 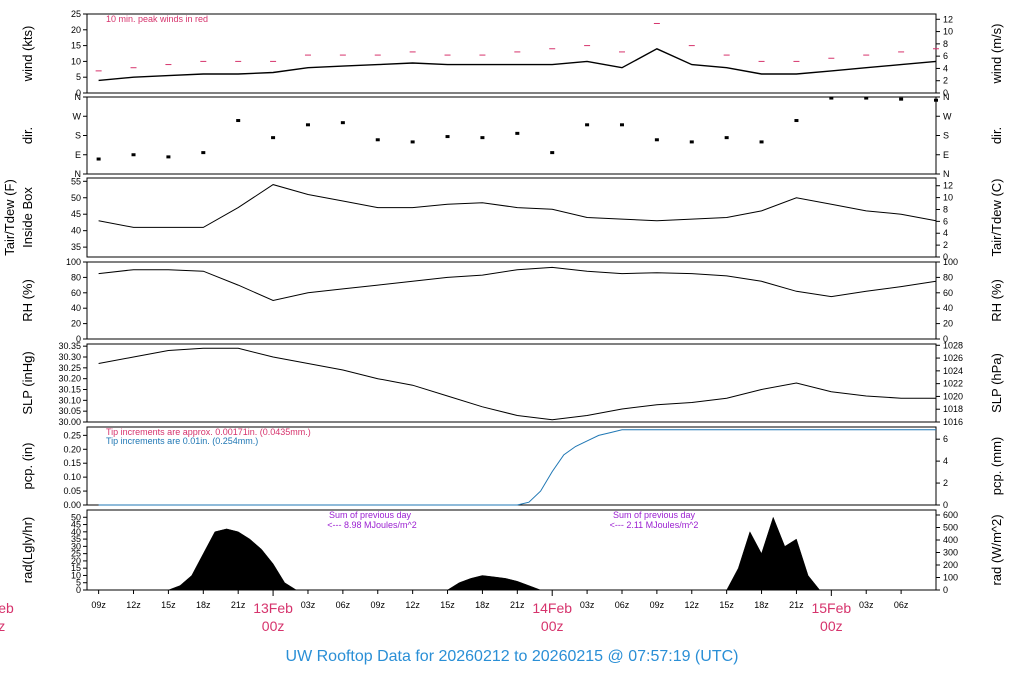 I want to click on ytick-label-dir: S, so click(x=78, y=136).